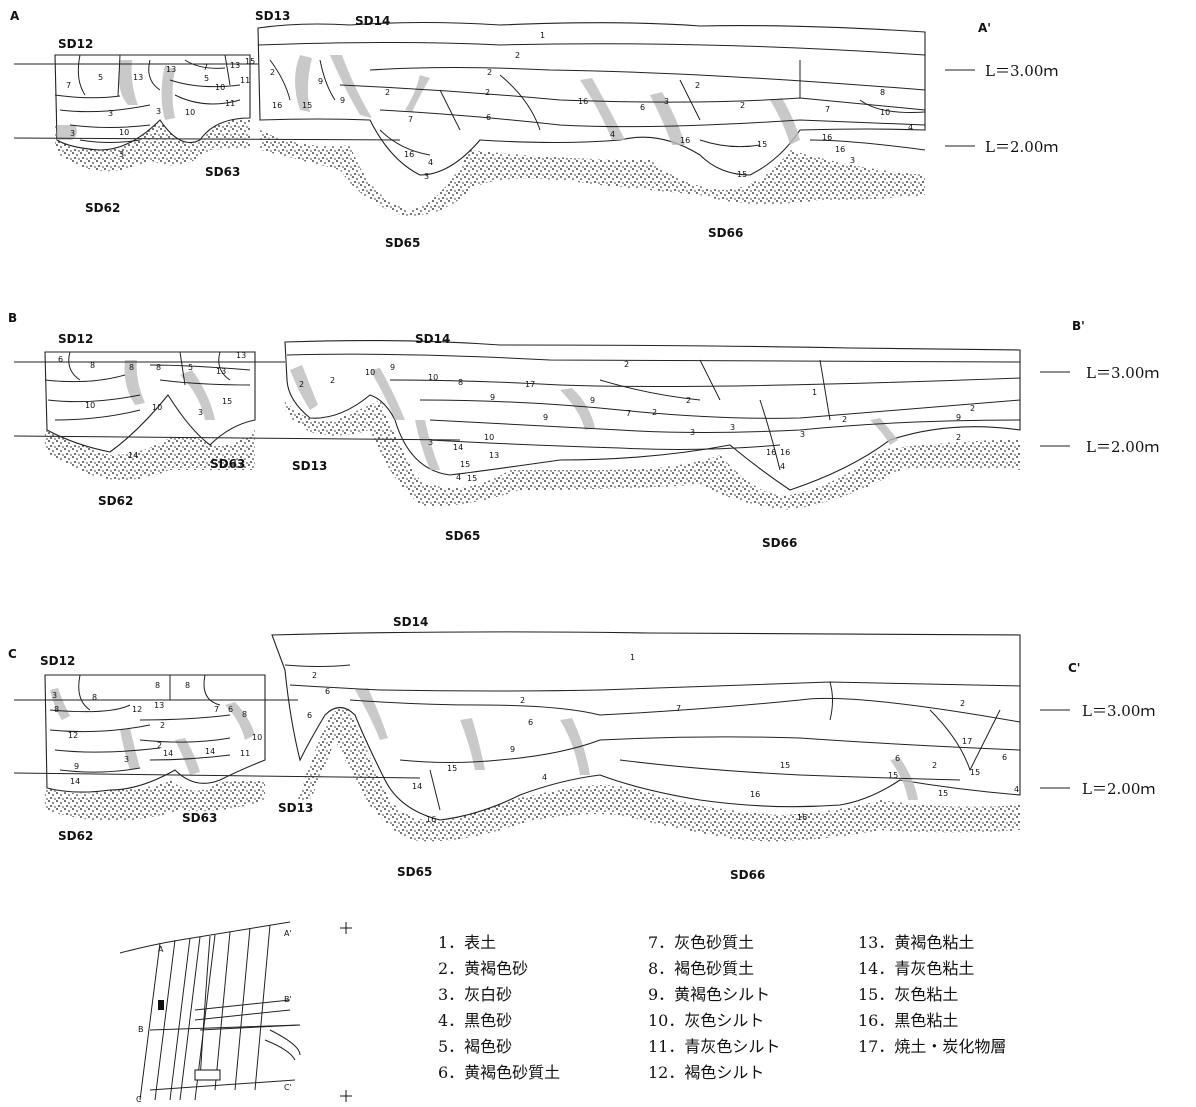 This screenshot has width=1196, height=1107. Describe the element at coordinates (483, 968) in the screenshot. I see `legend-item: 2．黄褐色砂` at that location.